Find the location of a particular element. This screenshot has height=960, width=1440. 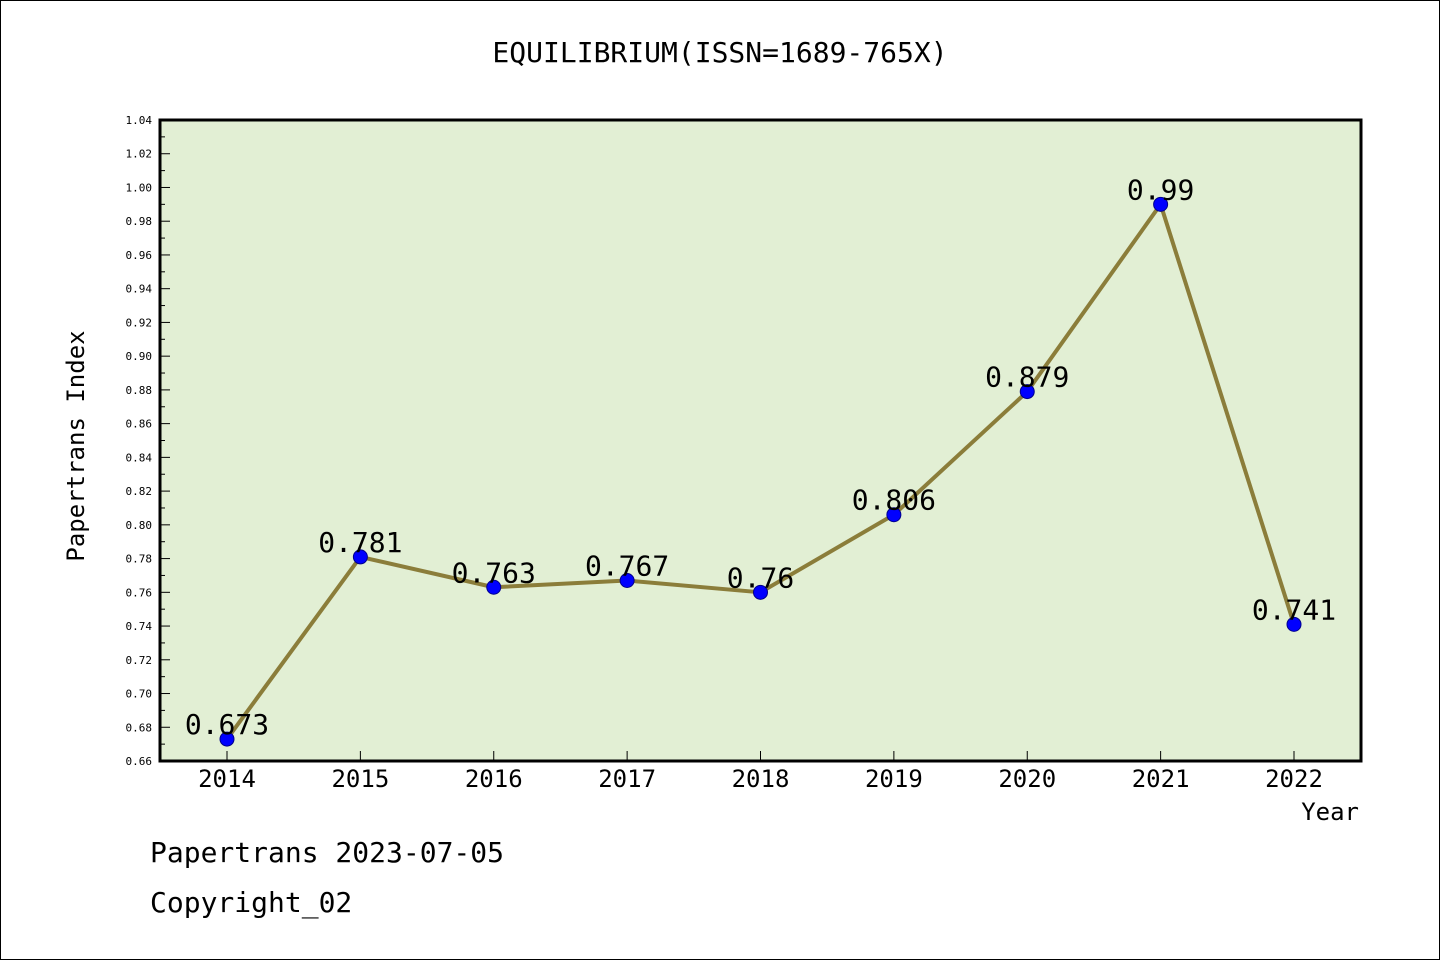

footer-date: Papertrans 2023-07-05 is located at coordinates (327, 852).